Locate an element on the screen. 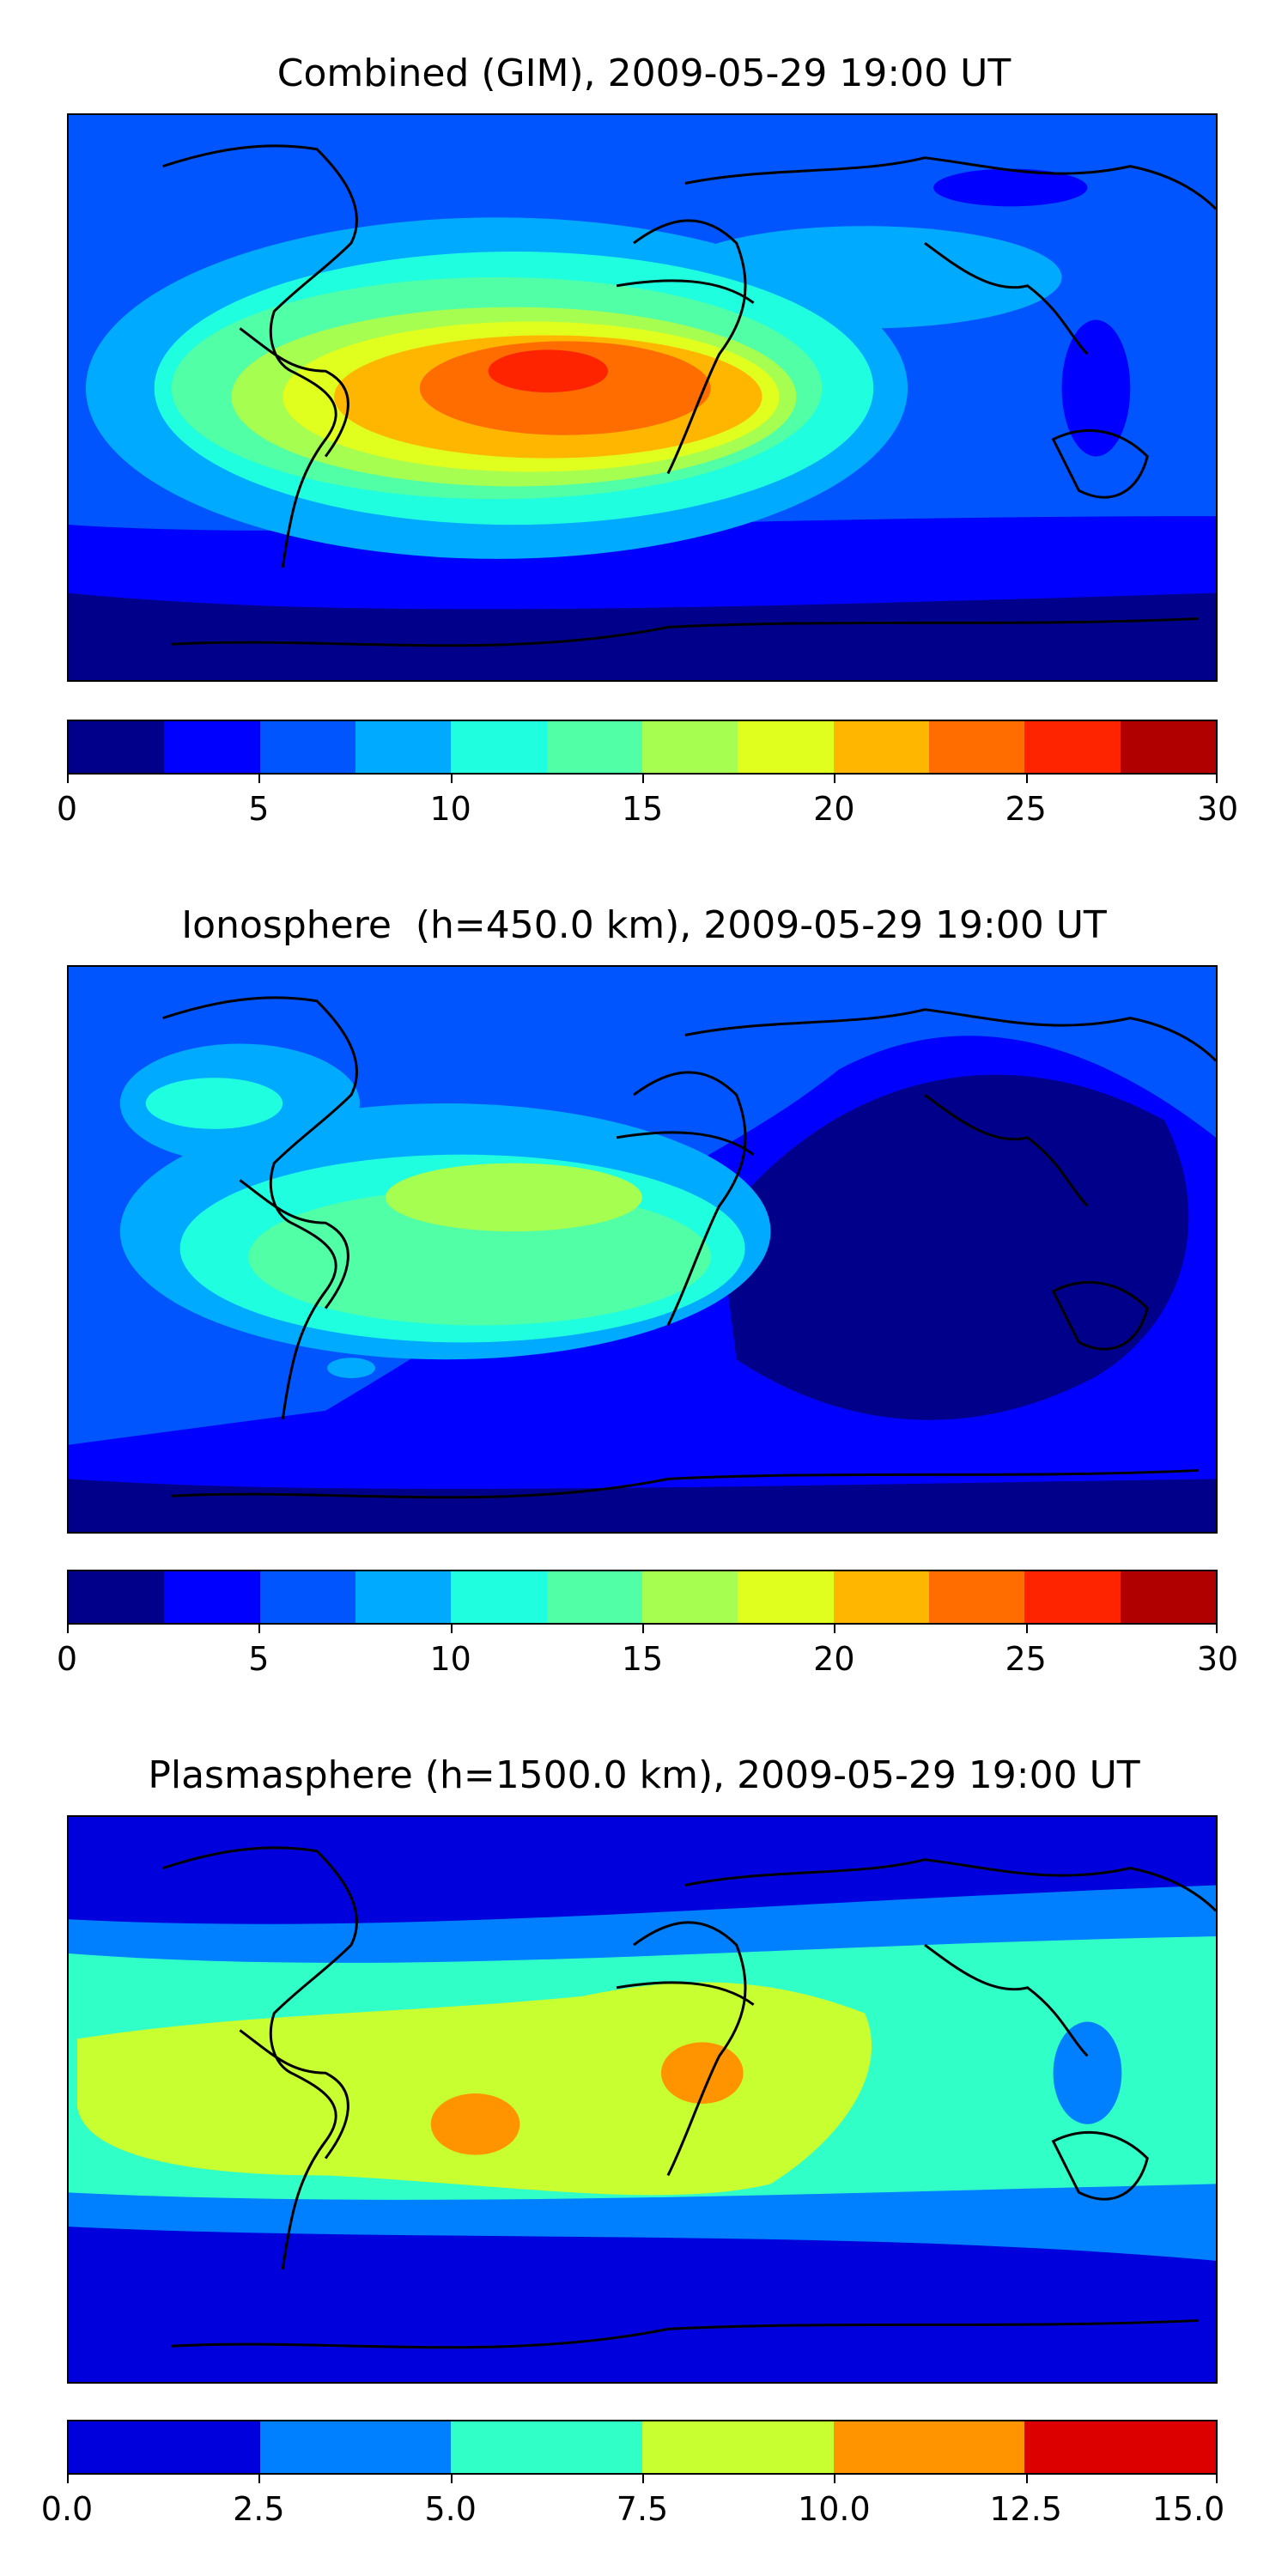  colorbar-tick-label: 15.0 is located at coordinates (1188, 2509).